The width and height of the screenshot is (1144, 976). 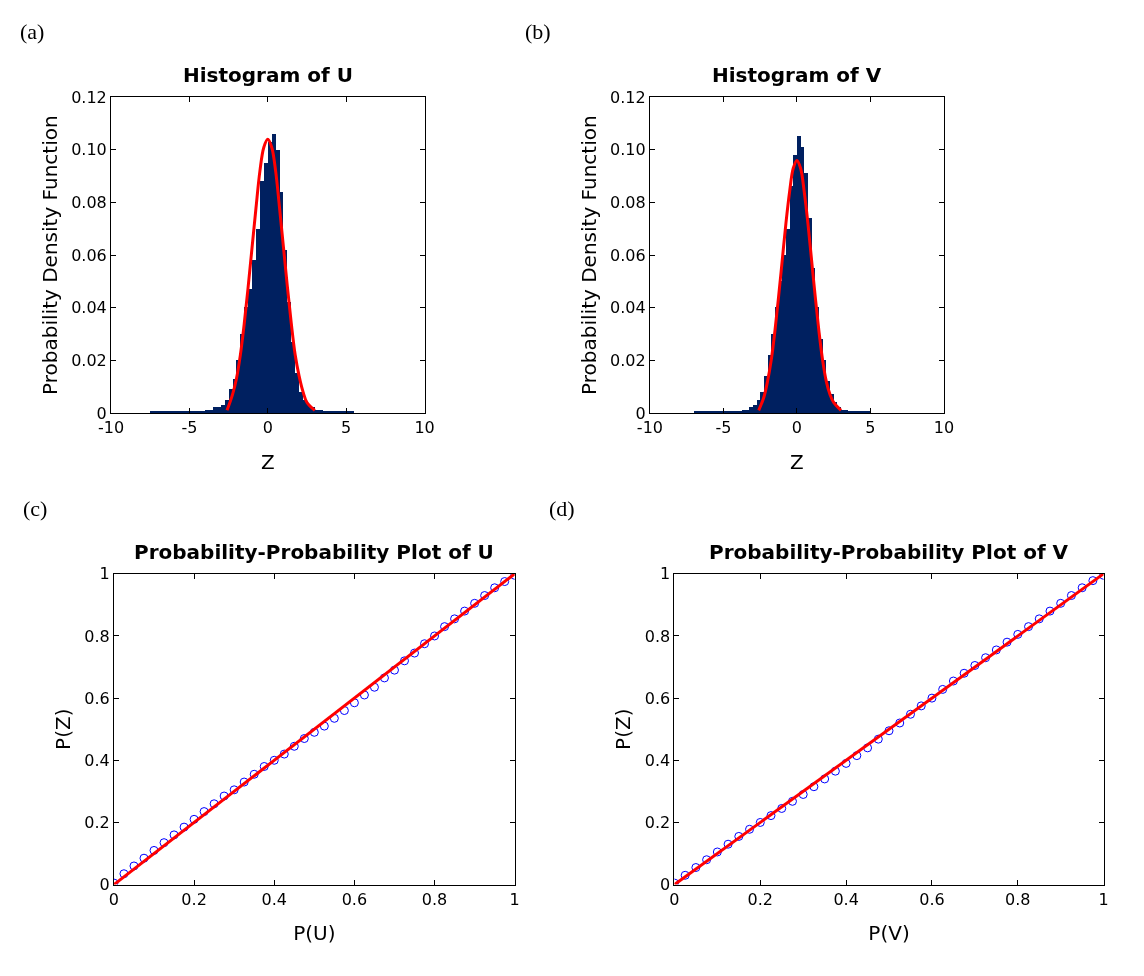 I want to click on x-tick-label: -5, so click(x=723, y=428).